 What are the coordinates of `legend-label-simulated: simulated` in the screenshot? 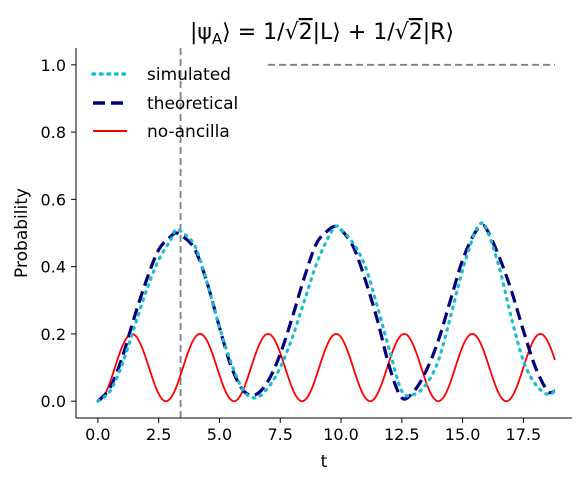 It's located at (189, 75).